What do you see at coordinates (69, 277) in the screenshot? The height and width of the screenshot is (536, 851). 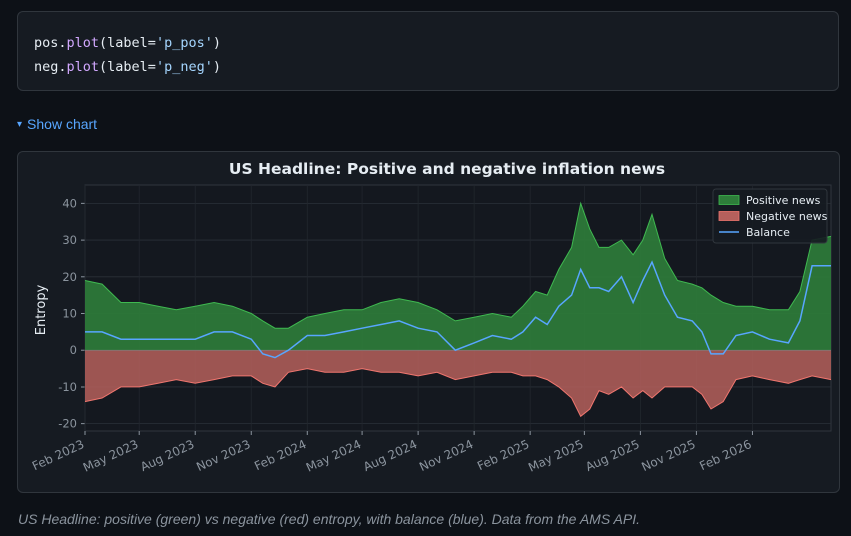 I see `y-tick-label: 20` at bounding box center [69, 277].